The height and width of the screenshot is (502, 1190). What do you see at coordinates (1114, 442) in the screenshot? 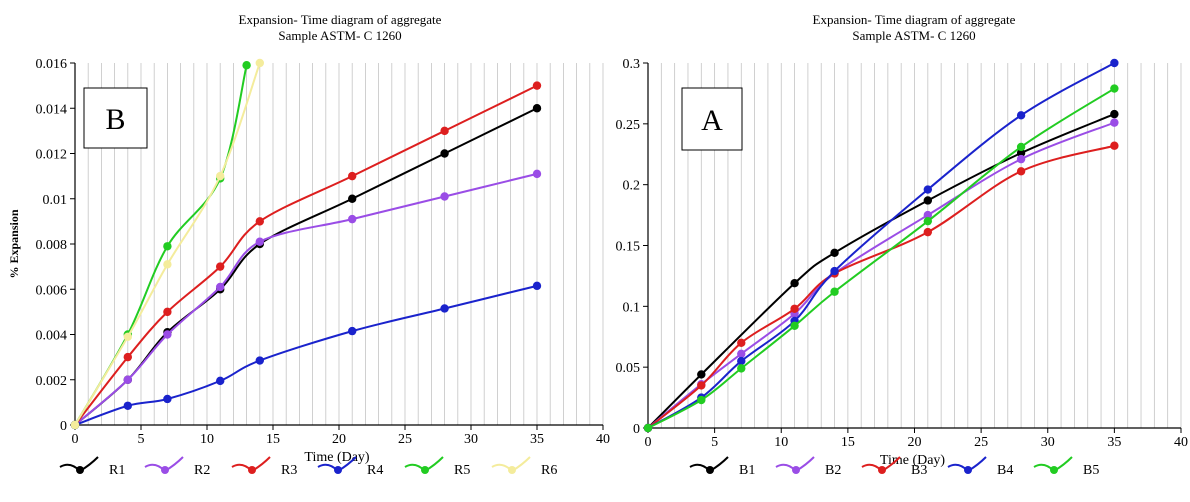
I see `x-tick-label: 35` at bounding box center [1114, 442].